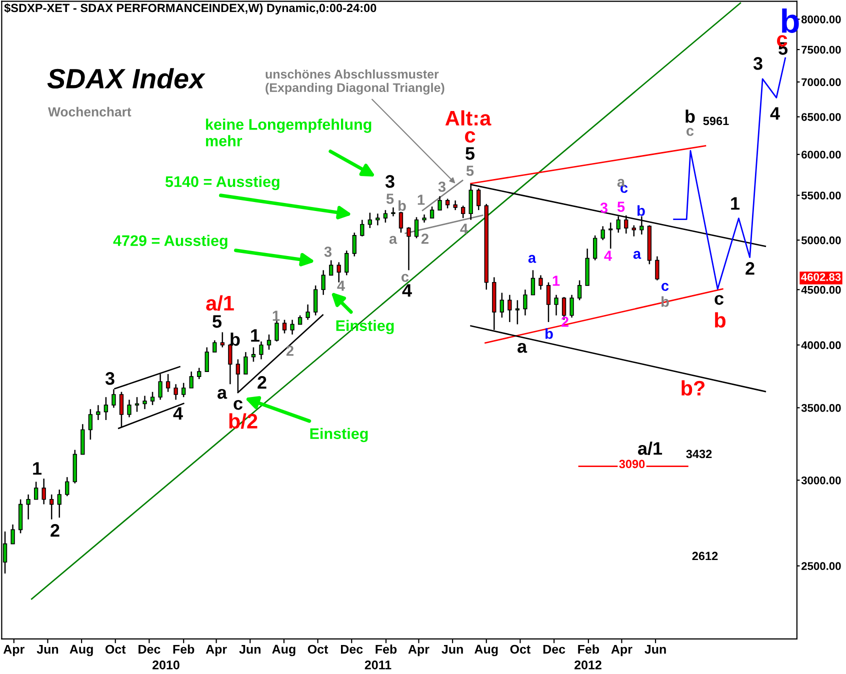 This screenshot has height=674, width=846. What do you see at coordinates (166, 665) in the screenshot?
I see `text: 2010` at bounding box center [166, 665].